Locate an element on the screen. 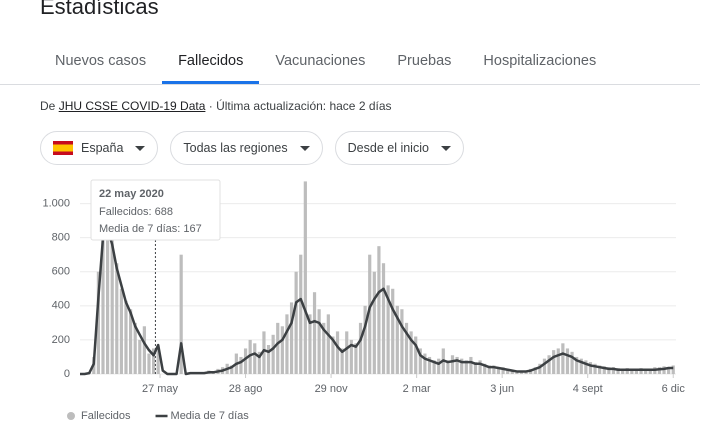 The height and width of the screenshot is (432, 712). tooltip-line: Fallecidos: 688 is located at coordinates (136, 212).